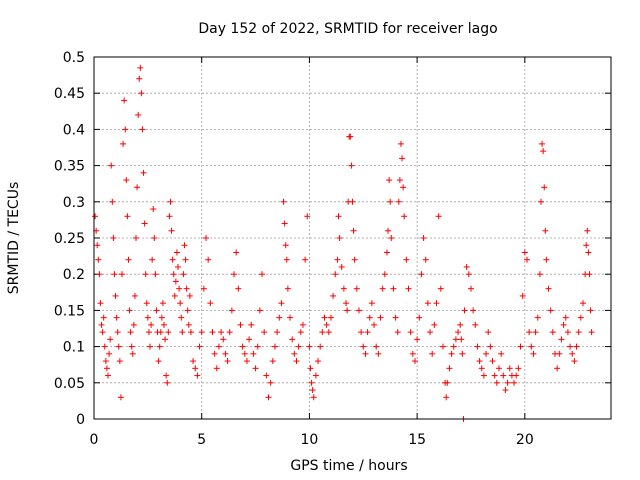 The width and height of the screenshot is (640, 480). What do you see at coordinates (69, 239) in the screenshot?
I see `y-tick-label: 0.25` at bounding box center [69, 239].